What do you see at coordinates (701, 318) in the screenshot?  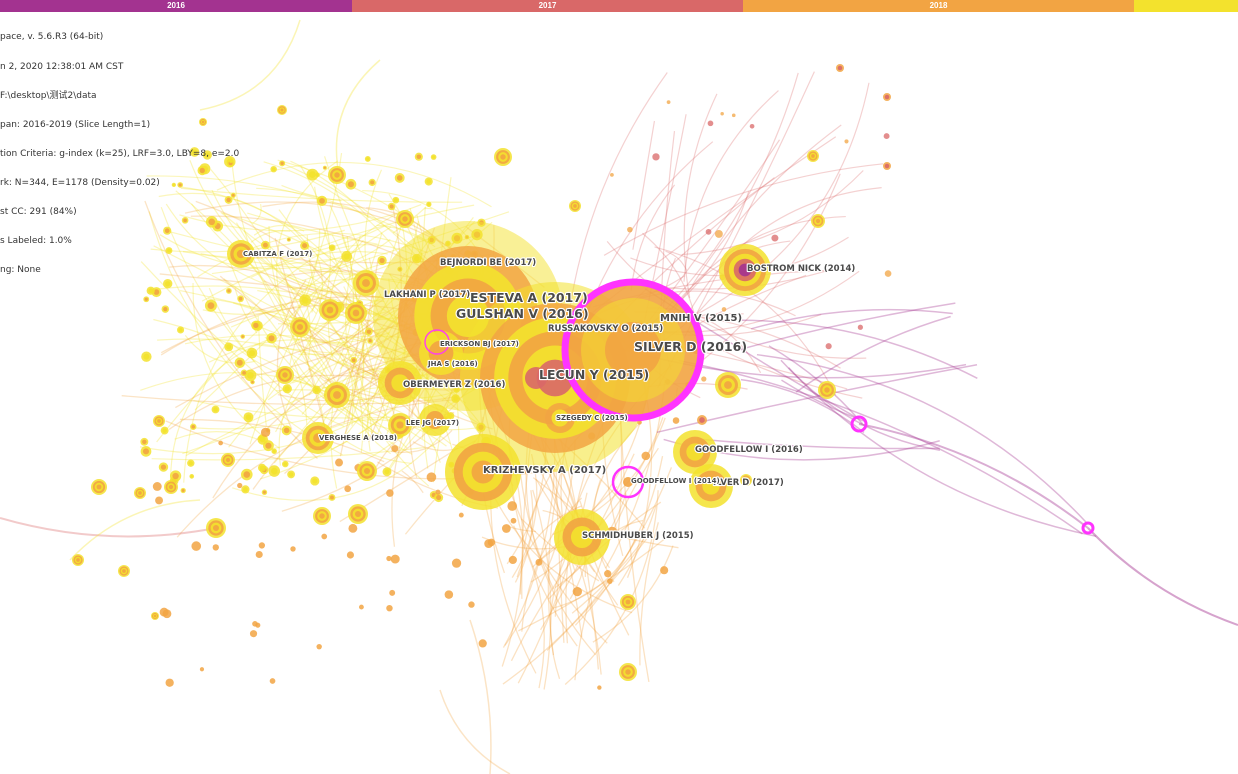 I see `node-label: MNIH V (2015)` at bounding box center [701, 318].